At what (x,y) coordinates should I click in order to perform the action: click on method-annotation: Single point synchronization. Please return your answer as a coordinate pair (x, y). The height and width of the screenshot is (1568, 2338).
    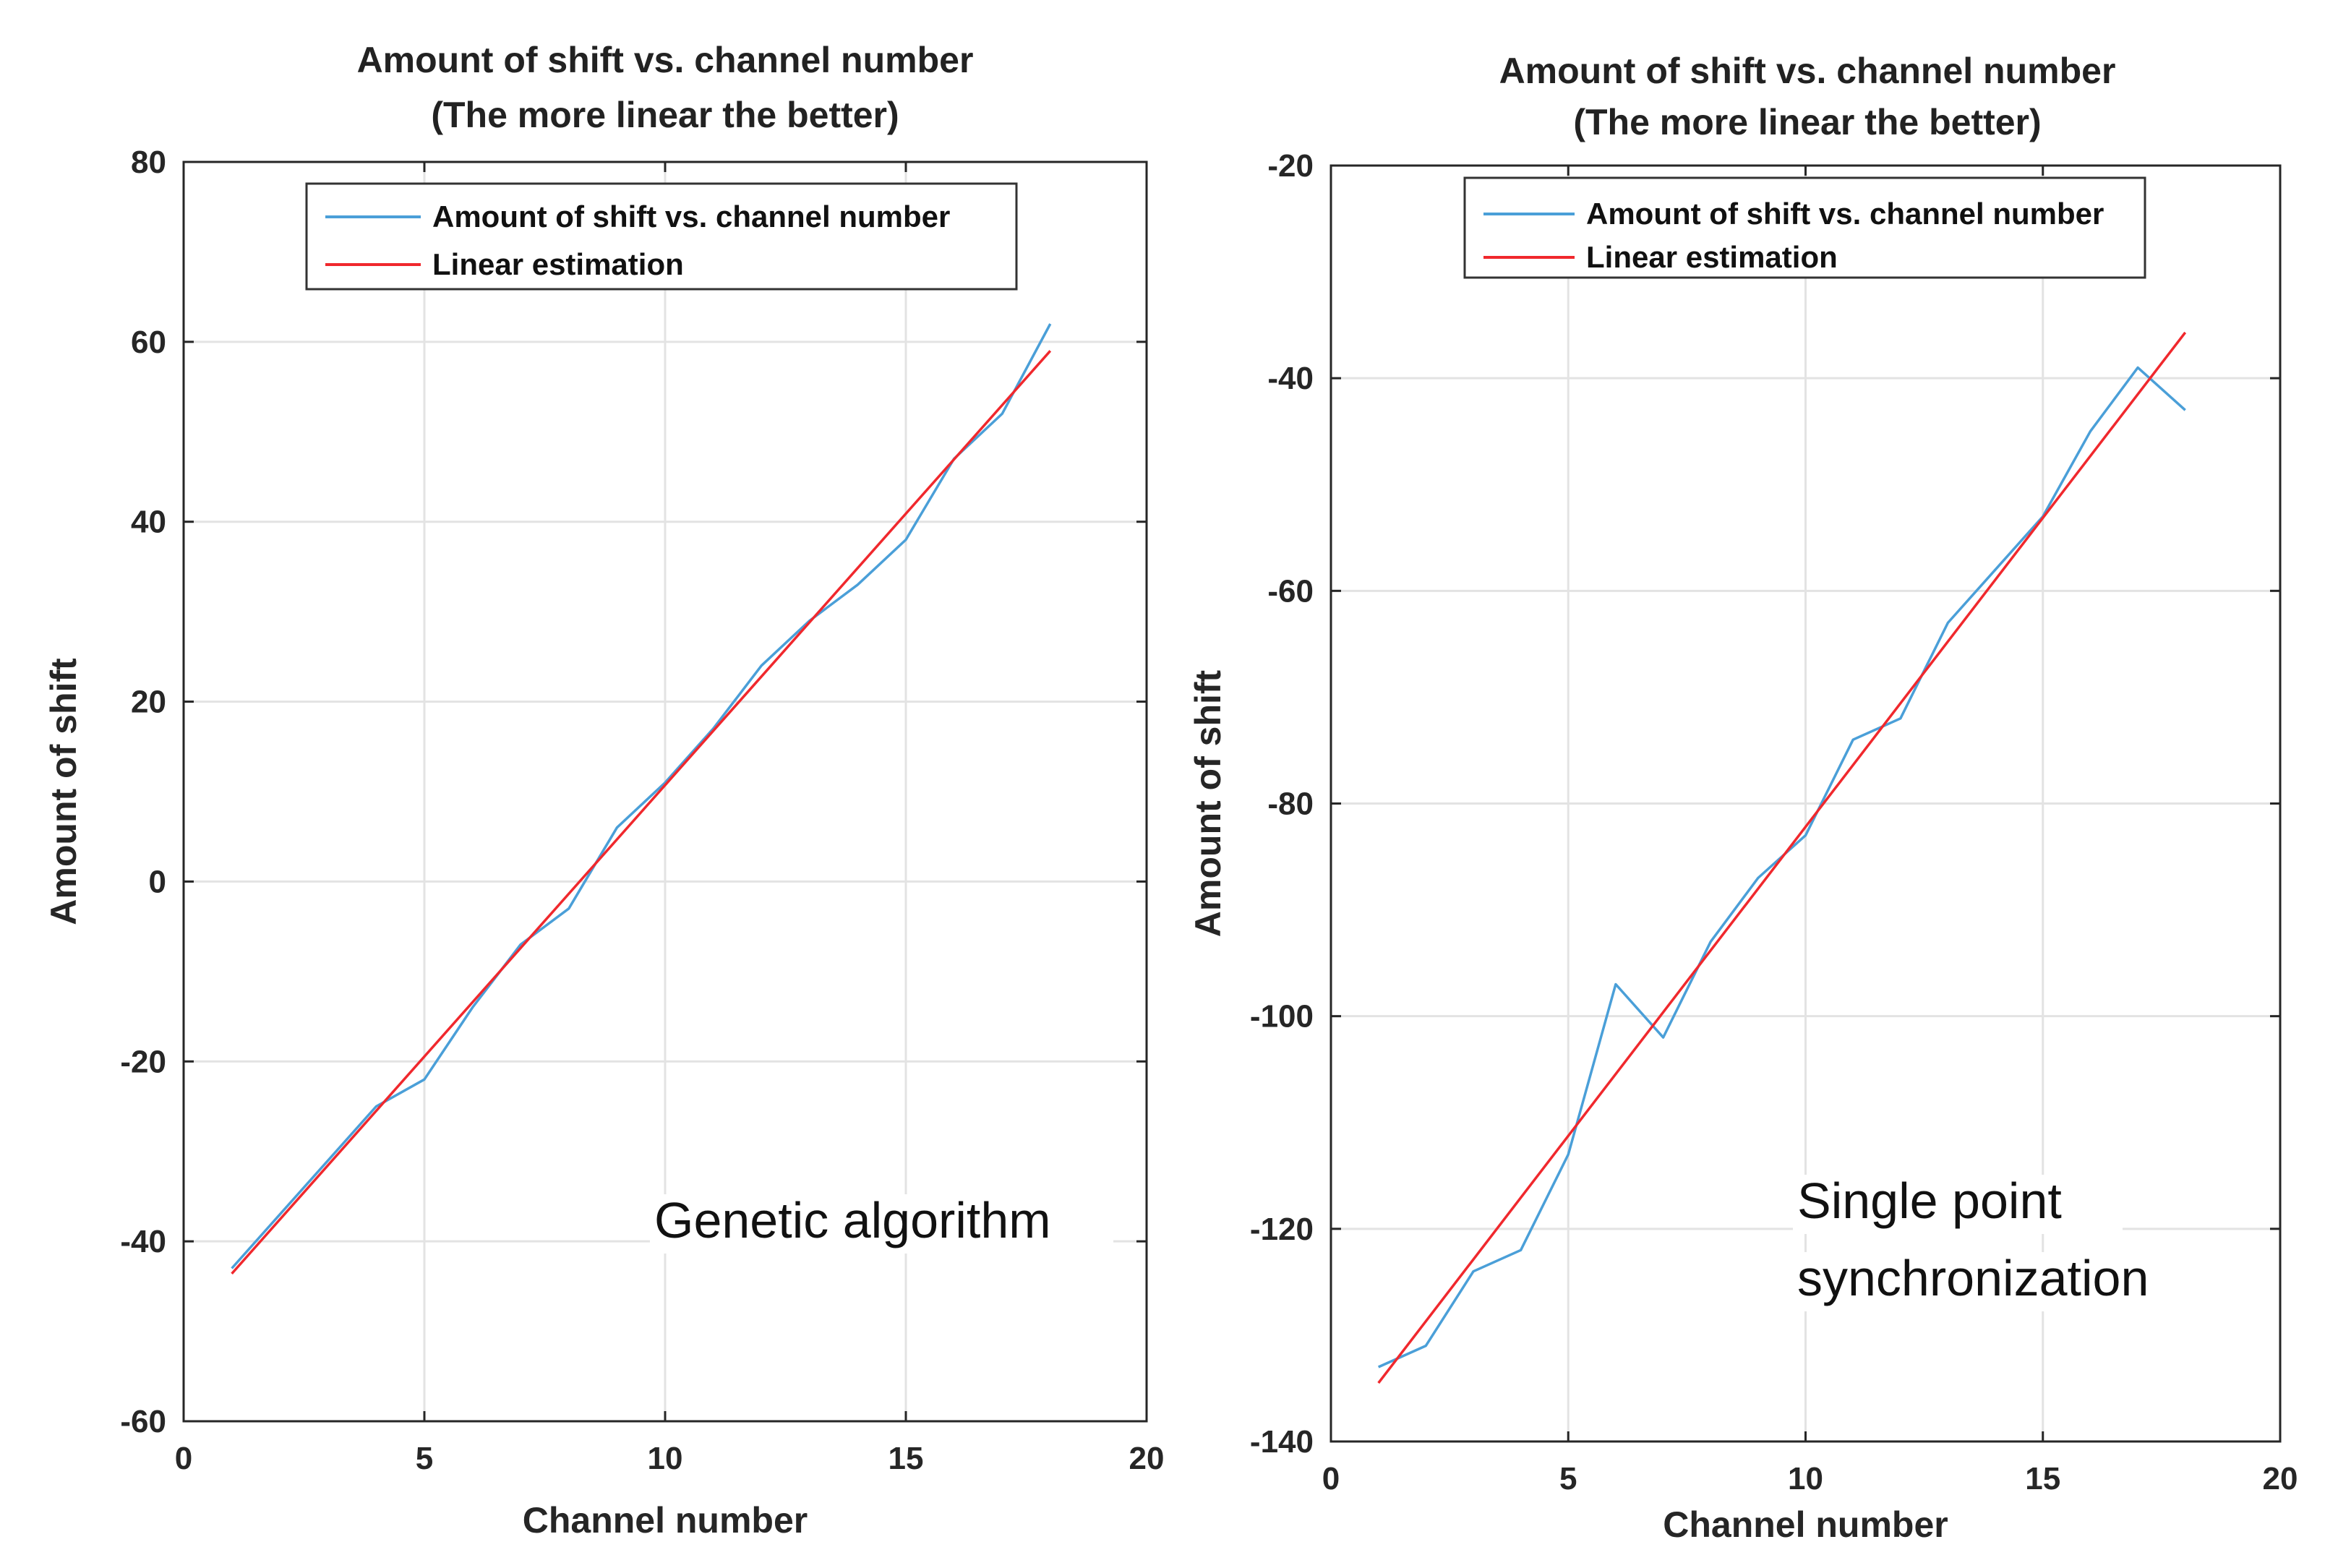
    Looking at the image, I should click on (1998, 1242).